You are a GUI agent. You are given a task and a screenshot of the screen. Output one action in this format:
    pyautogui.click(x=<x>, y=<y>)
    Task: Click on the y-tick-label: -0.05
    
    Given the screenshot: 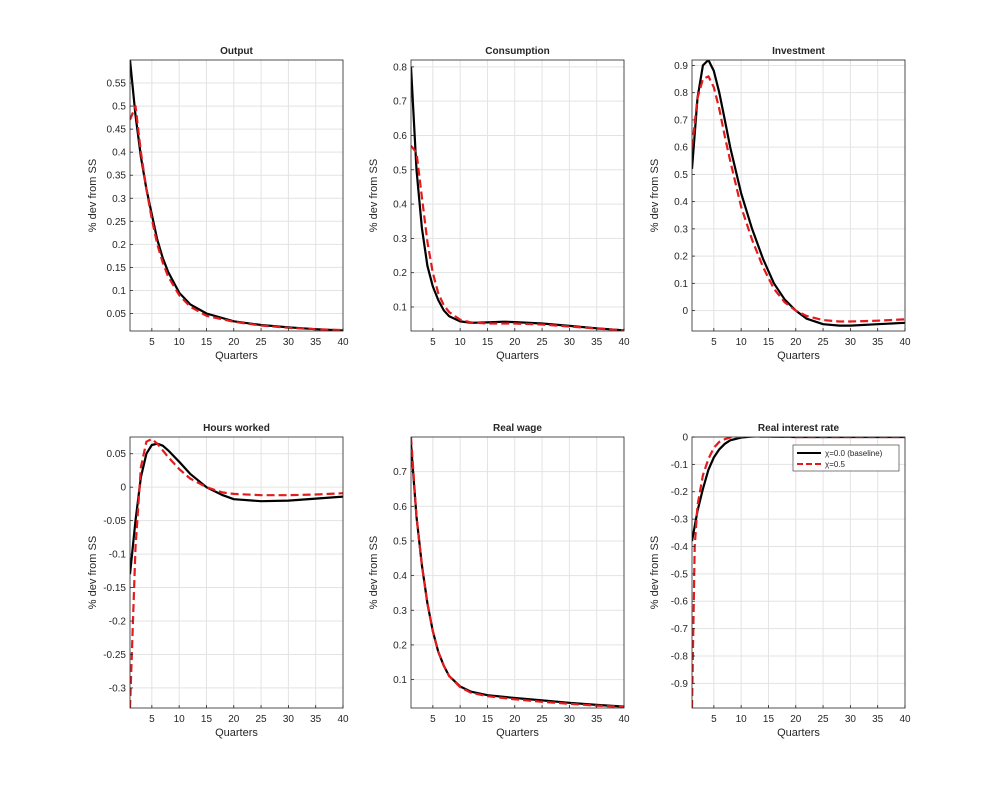 What is the action you would take?
    pyautogui.click(x=114, y=521)
    